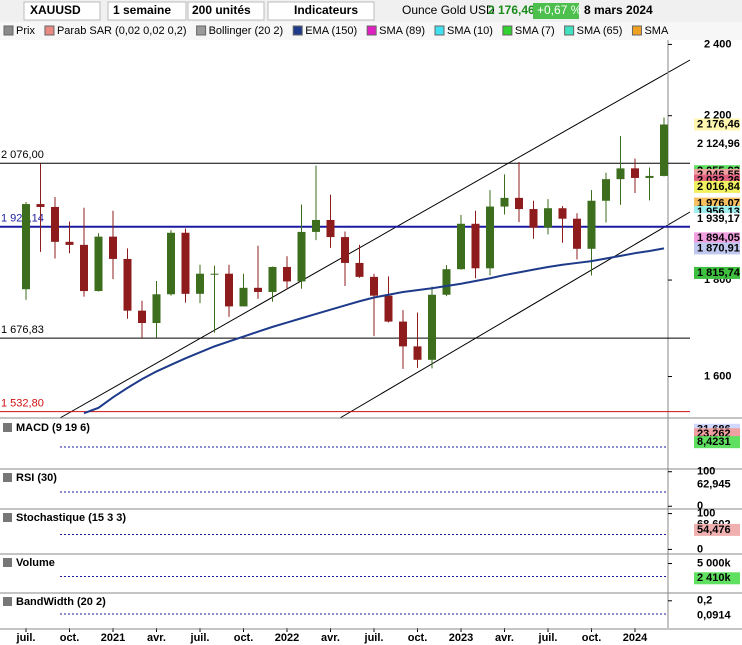 This screenshot has height=645, width=742. I want to click on last-value-label: 1 815,74, so click(719, 273).